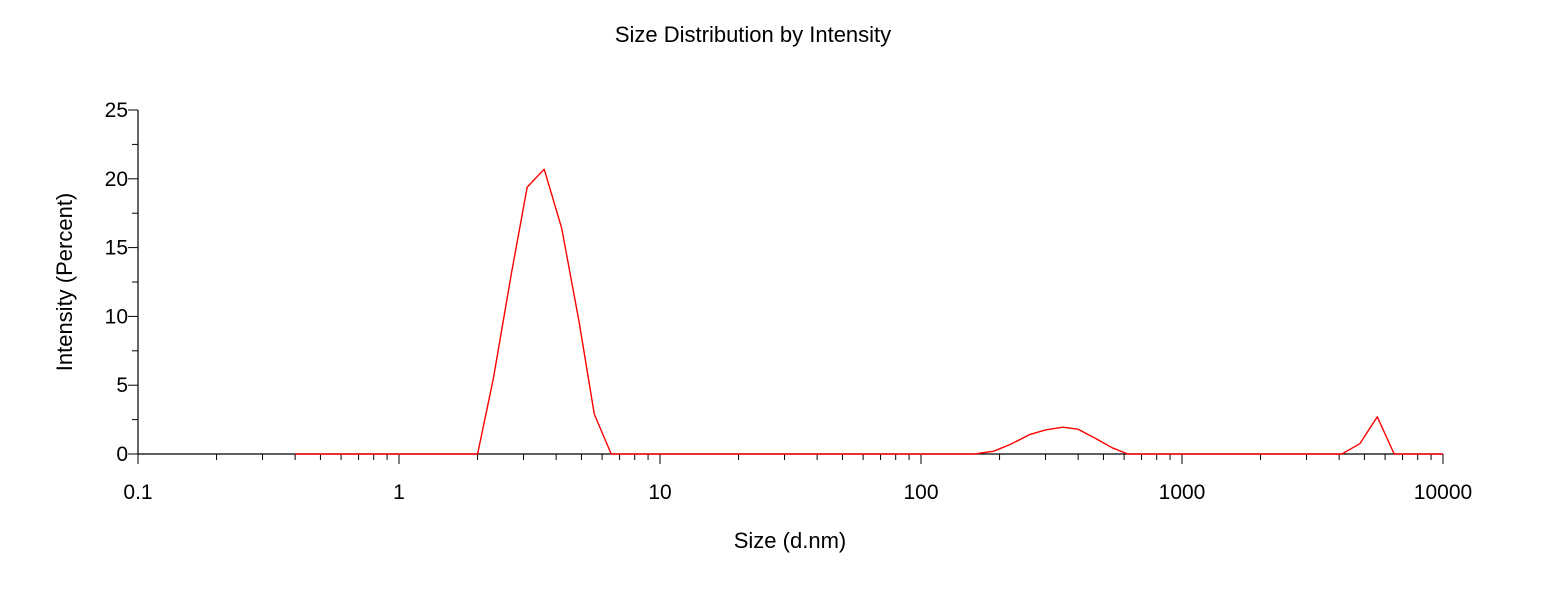 This screenshot has height=591, width=1550. Describe the element at coordinates (1182, 492) in the screenshot. I see `x-tick-label: 1000` at that location.